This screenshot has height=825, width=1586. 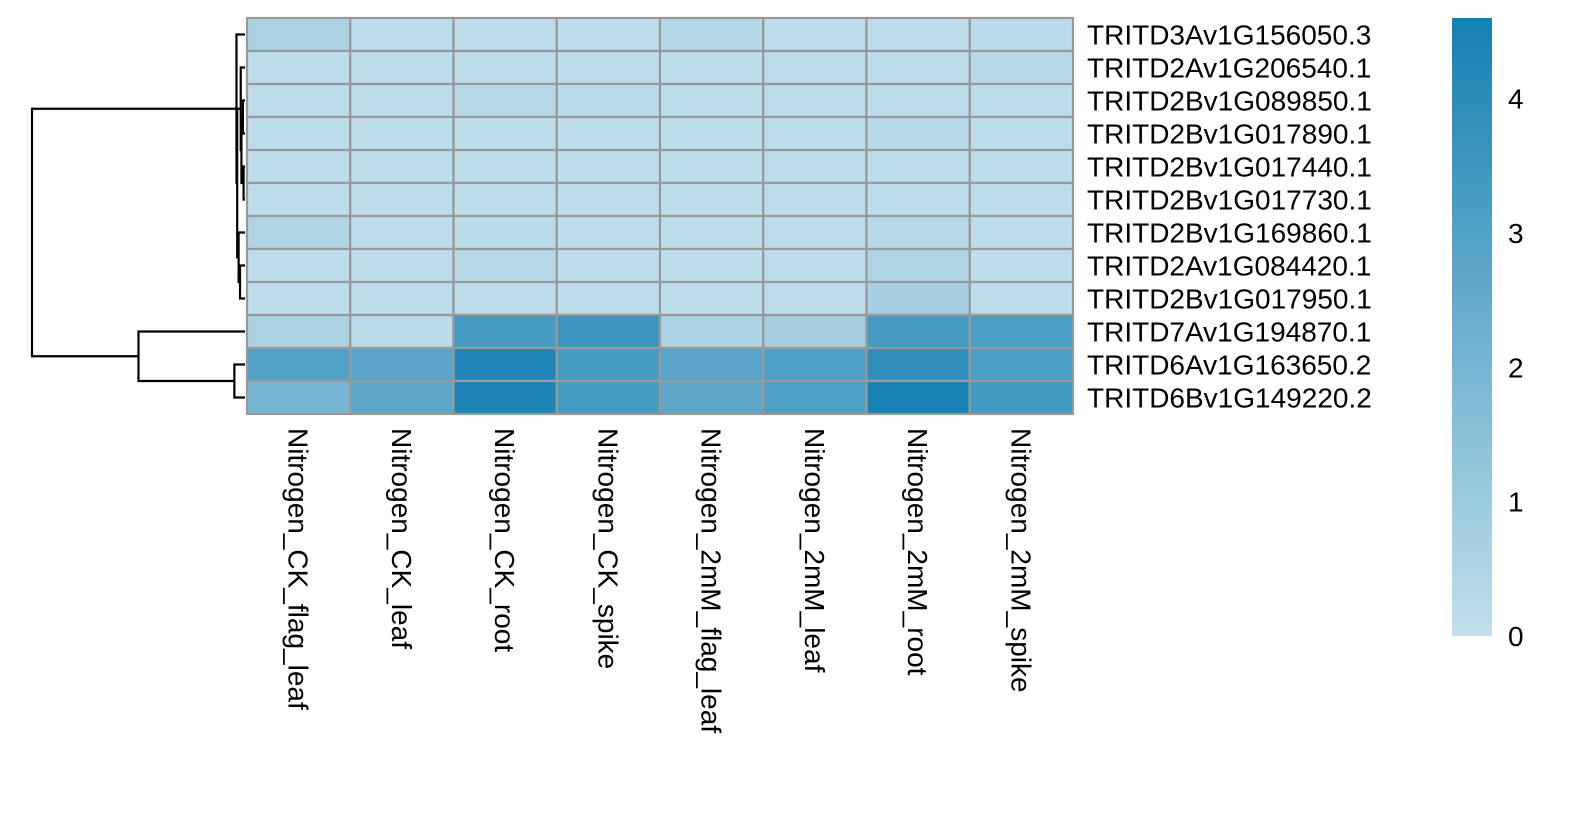 I want to click on column-label: Nitrogen_CK_flag_leaf, so click(x=298, y=569).